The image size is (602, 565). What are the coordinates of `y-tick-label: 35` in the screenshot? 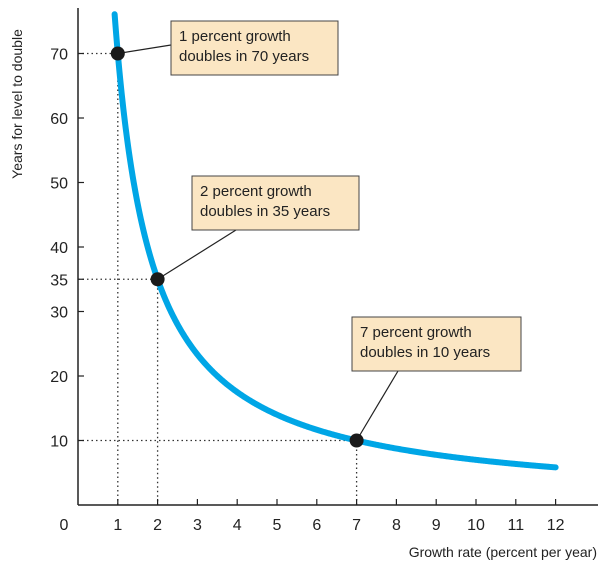 It's located at (59, 280).